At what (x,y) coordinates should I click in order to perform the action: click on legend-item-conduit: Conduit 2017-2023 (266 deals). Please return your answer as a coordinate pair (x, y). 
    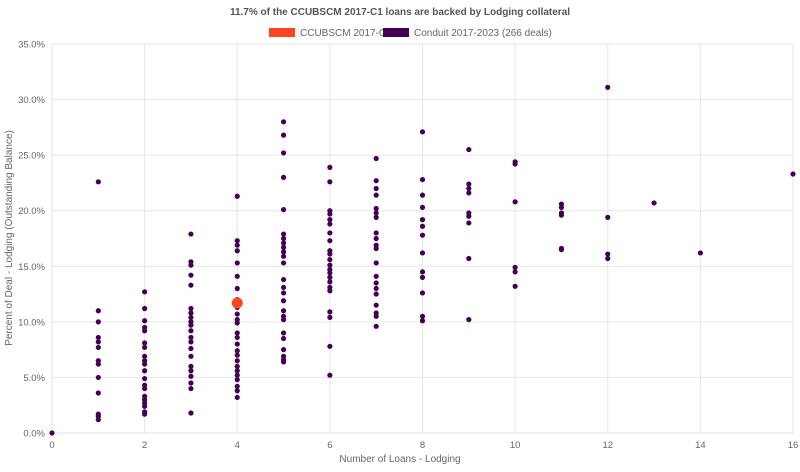
    Looking at the image, I should click on (467, 33).